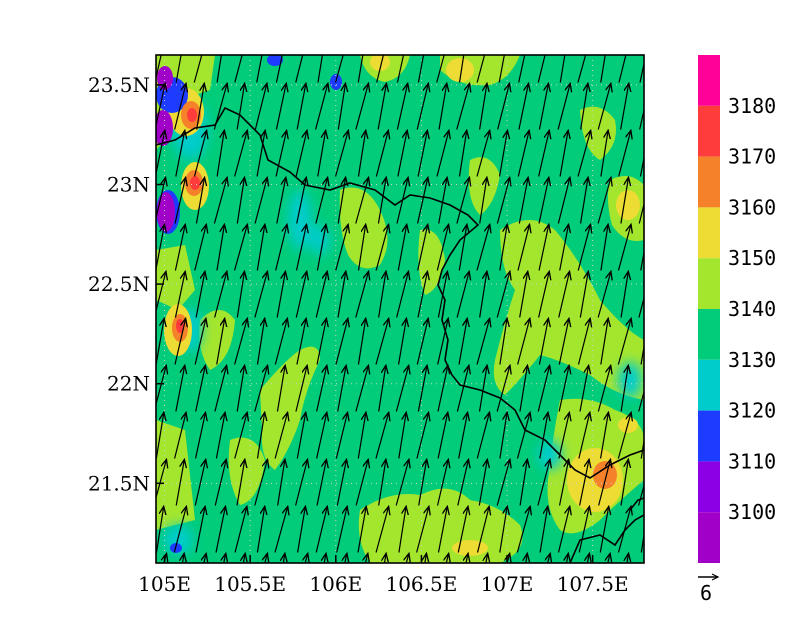 The width and height of the screenshot is (800, 618). What do you see at coordinates (752, 309) in the screenshot?
I see `colorbar-label: 3140` at bounding box center [752, 309].